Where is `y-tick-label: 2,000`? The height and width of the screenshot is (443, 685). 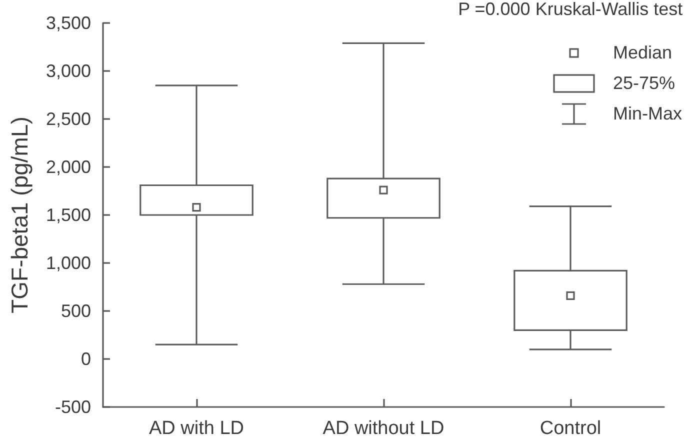
y-tick-label: 2,000 is located at coordinates (68, 167).